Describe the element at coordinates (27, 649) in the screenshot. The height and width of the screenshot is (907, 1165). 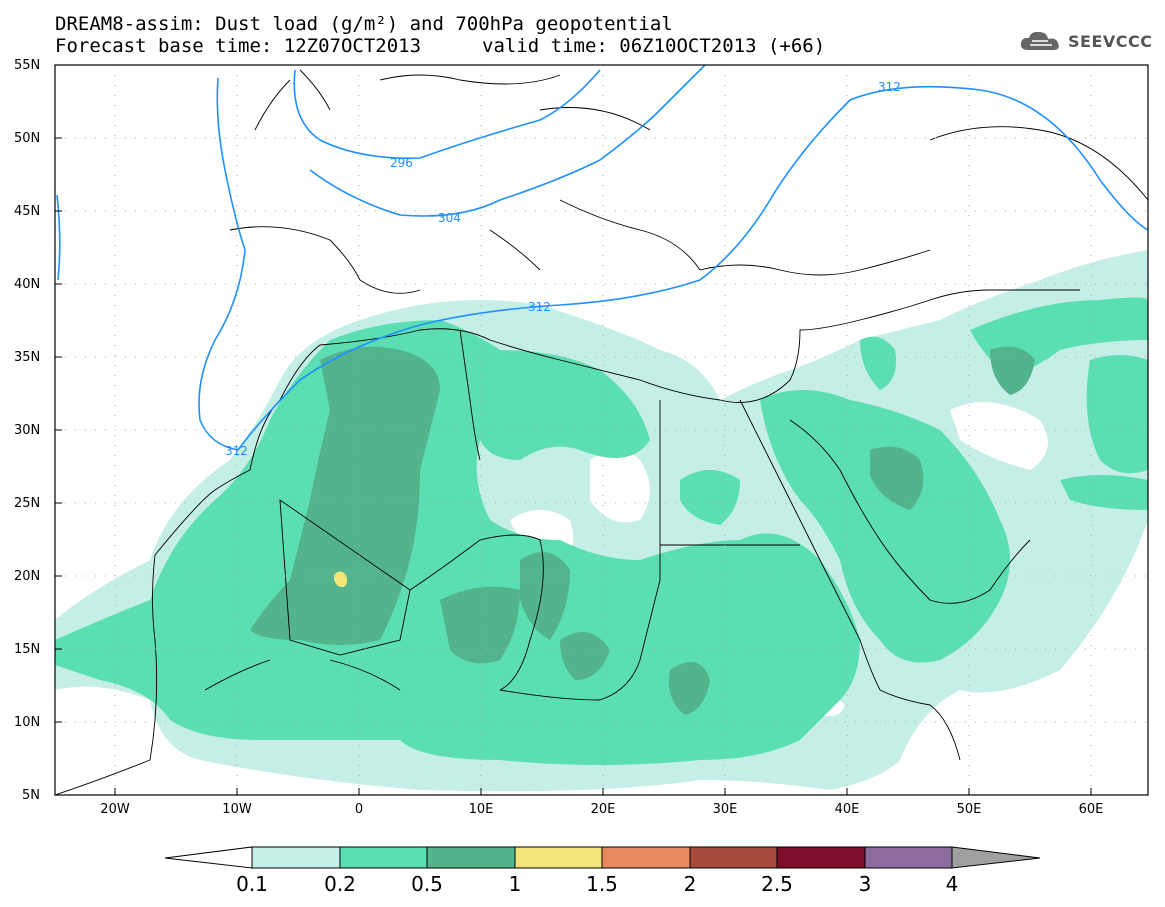
I see `lat-label: 15N` at that location.